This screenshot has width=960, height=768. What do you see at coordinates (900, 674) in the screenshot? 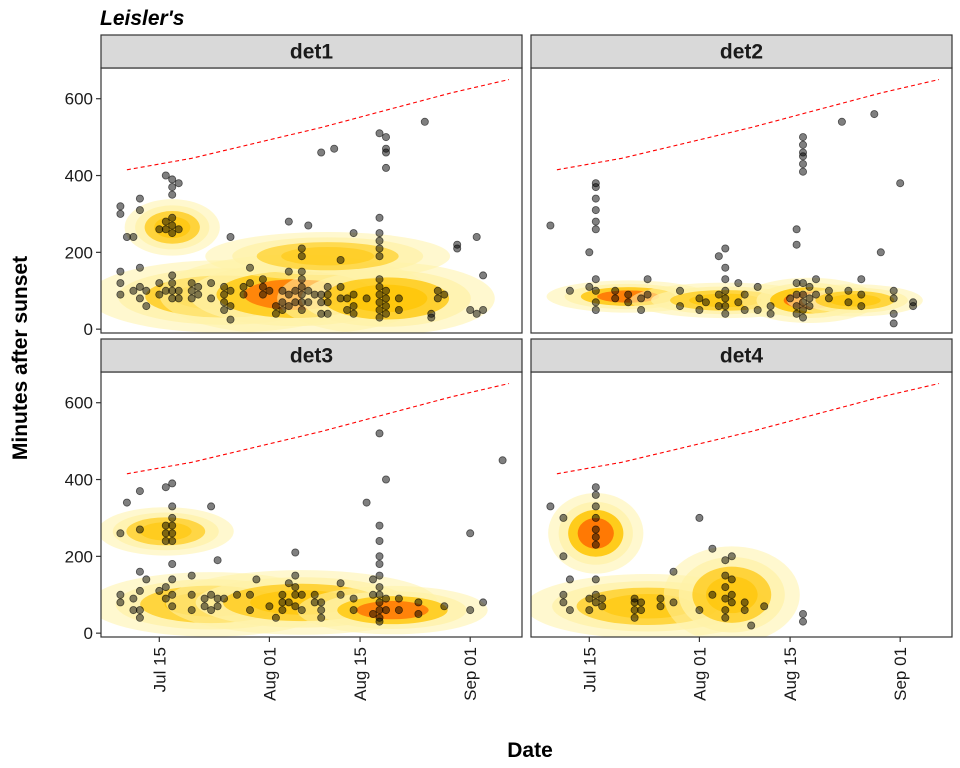
I see `x-tick-label: Sep 01` at bounding box center [900, 674].